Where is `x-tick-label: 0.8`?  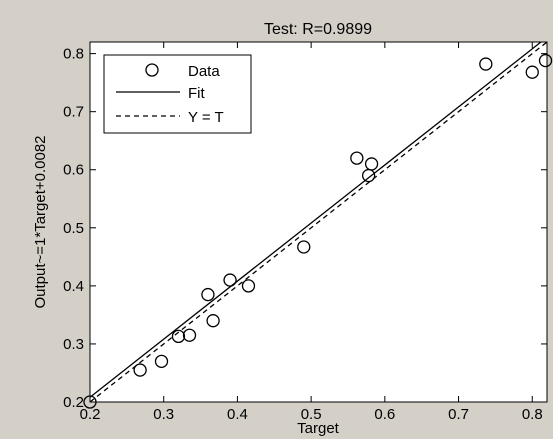 x-tick-label: 0.8 is located at coordinates (532, 414).